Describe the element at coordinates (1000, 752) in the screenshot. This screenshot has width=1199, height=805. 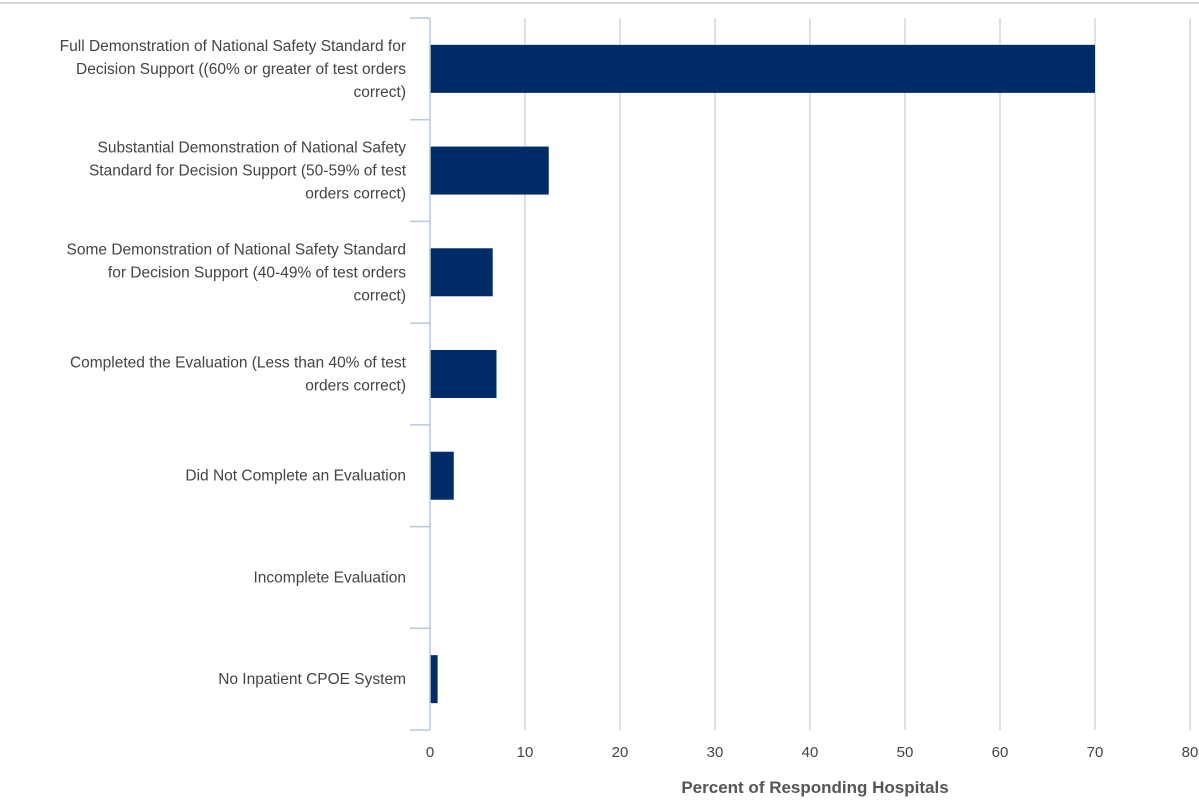
I see `x-tick-label: 60` at that location.